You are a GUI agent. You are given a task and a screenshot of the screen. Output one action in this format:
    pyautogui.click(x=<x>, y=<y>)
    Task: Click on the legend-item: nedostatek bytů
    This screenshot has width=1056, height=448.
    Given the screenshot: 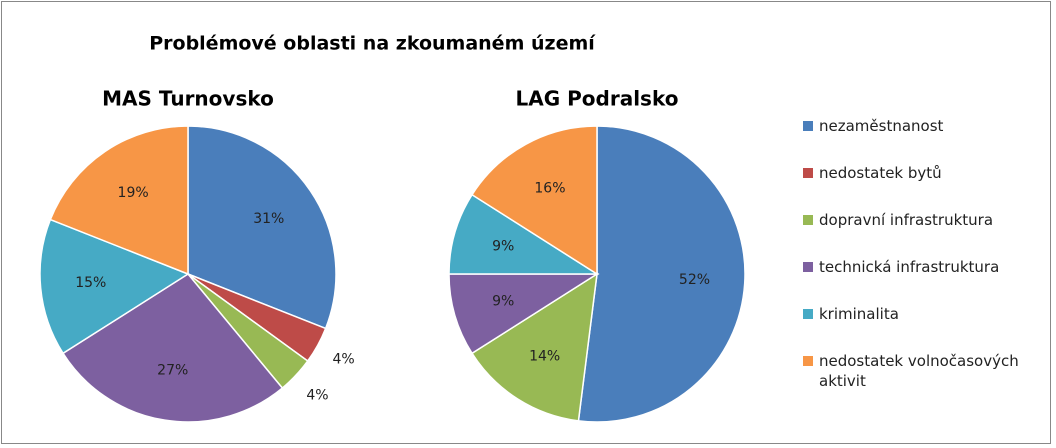 What is the action you would take?
    pyautogui.click(x=923, y=186)
    